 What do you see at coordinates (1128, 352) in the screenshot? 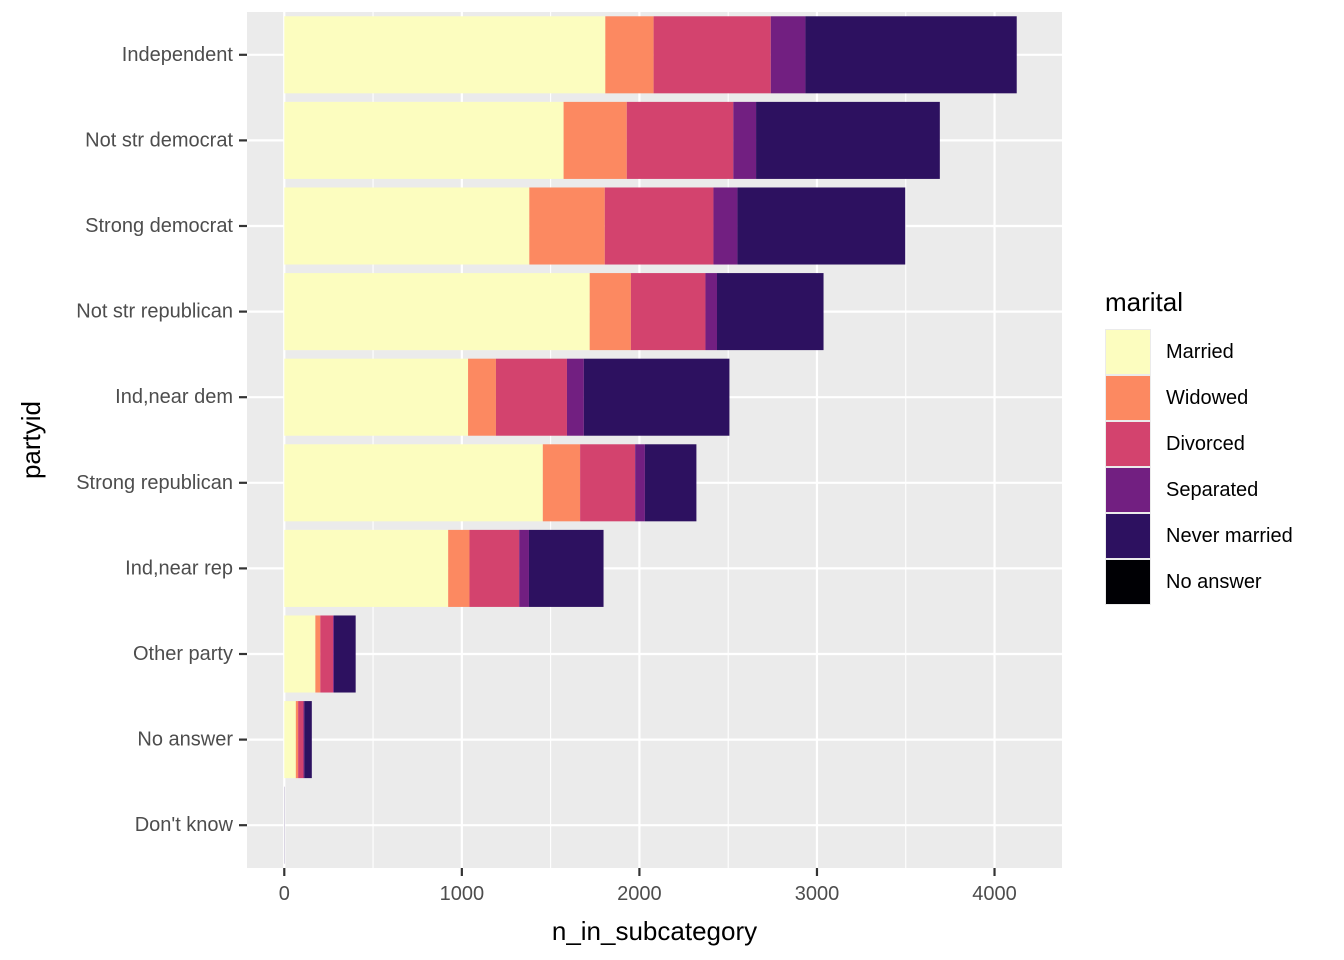
I see `legend-swatch-married` at bounding box center [1128, 352].